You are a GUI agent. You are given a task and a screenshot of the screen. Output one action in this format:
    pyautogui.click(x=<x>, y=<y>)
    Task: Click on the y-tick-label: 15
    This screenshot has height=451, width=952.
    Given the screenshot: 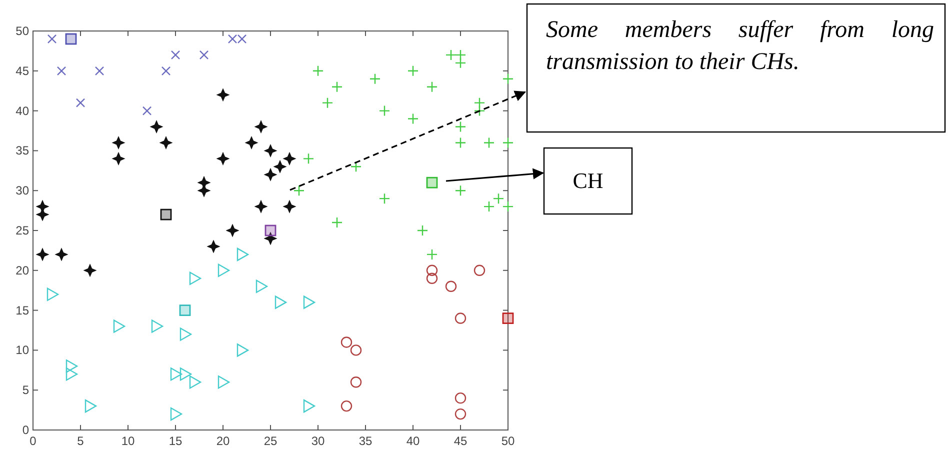 What is the action you would take?
    pyautogui.click(x=23, y=310)
    